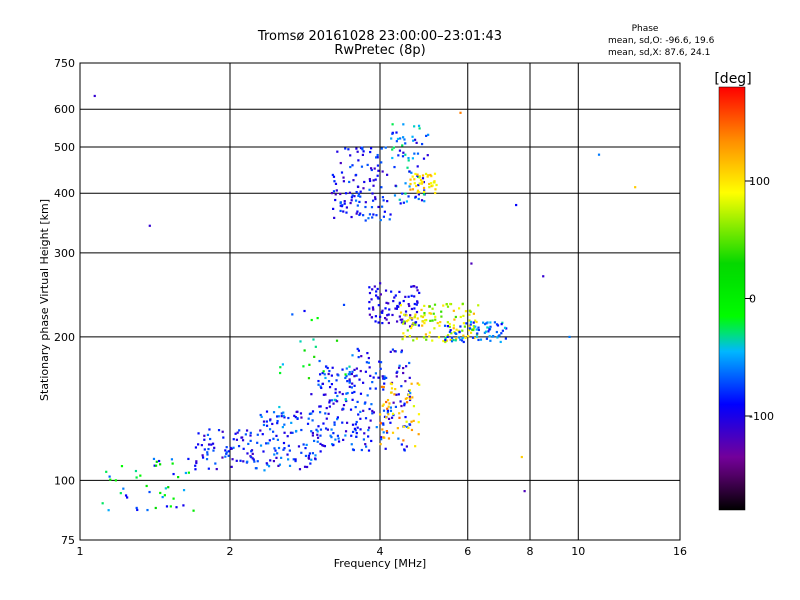 Image resolution: width=800 pixels, height=600 pixels. Describe the element at coordinates (380, 551) in the screenshot. I see `x-tick-label: 4` at that location.